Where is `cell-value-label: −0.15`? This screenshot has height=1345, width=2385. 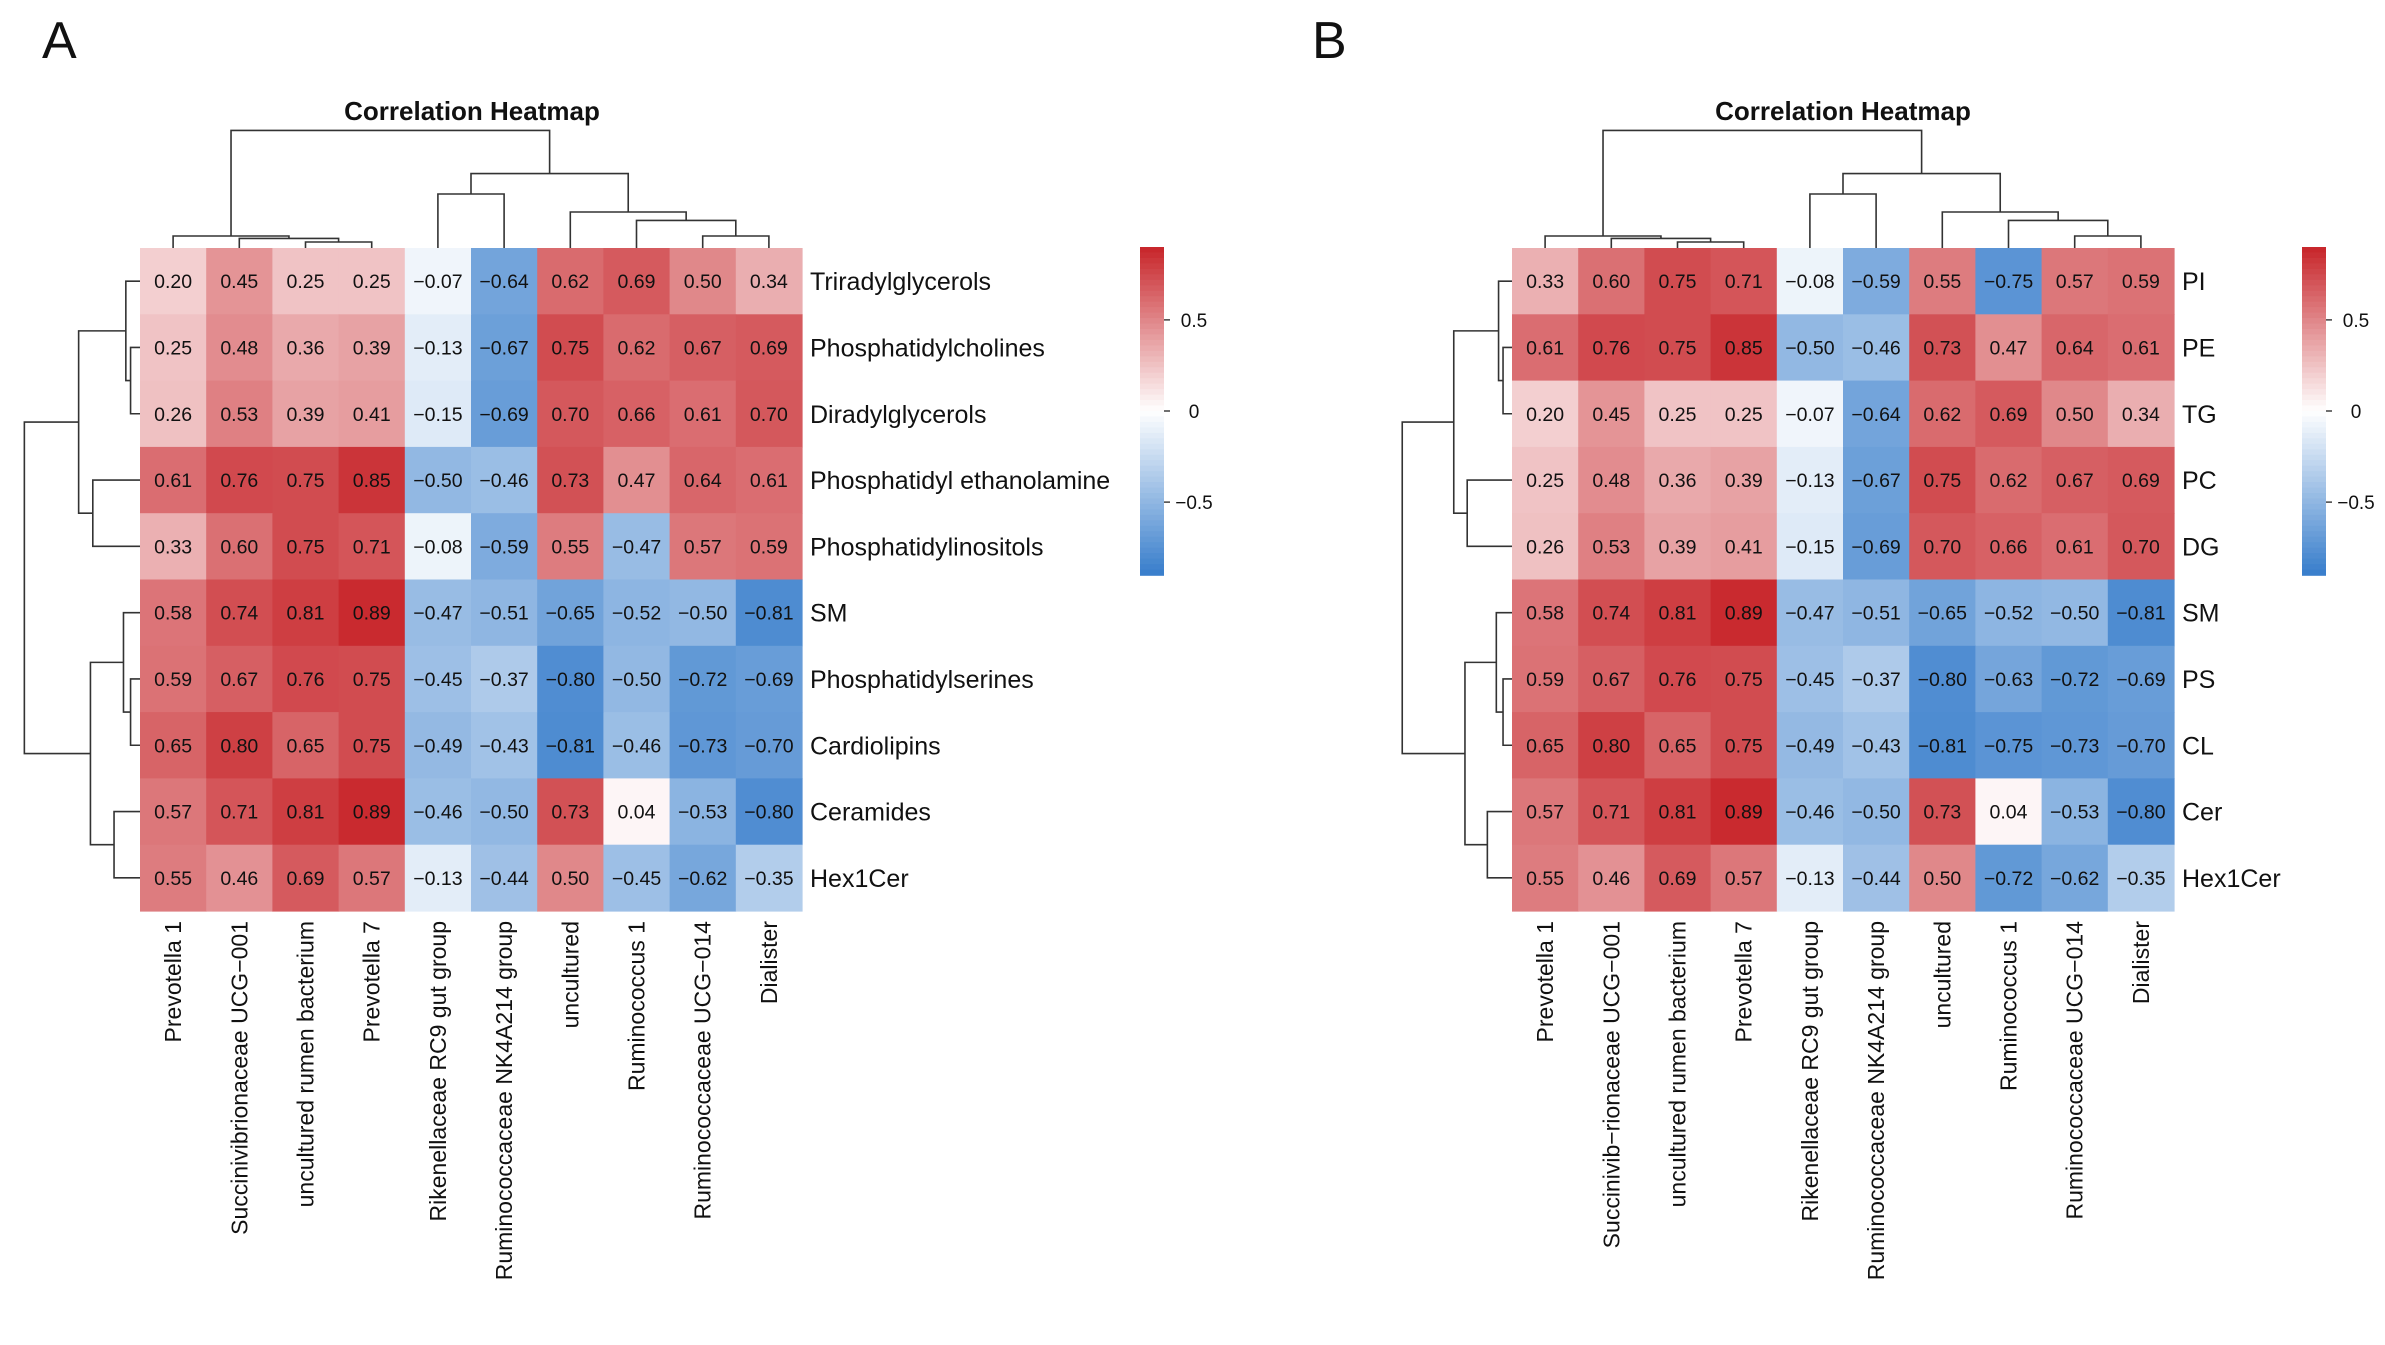
cell-value-label: −0.15 is located at coordinates (437, 415).